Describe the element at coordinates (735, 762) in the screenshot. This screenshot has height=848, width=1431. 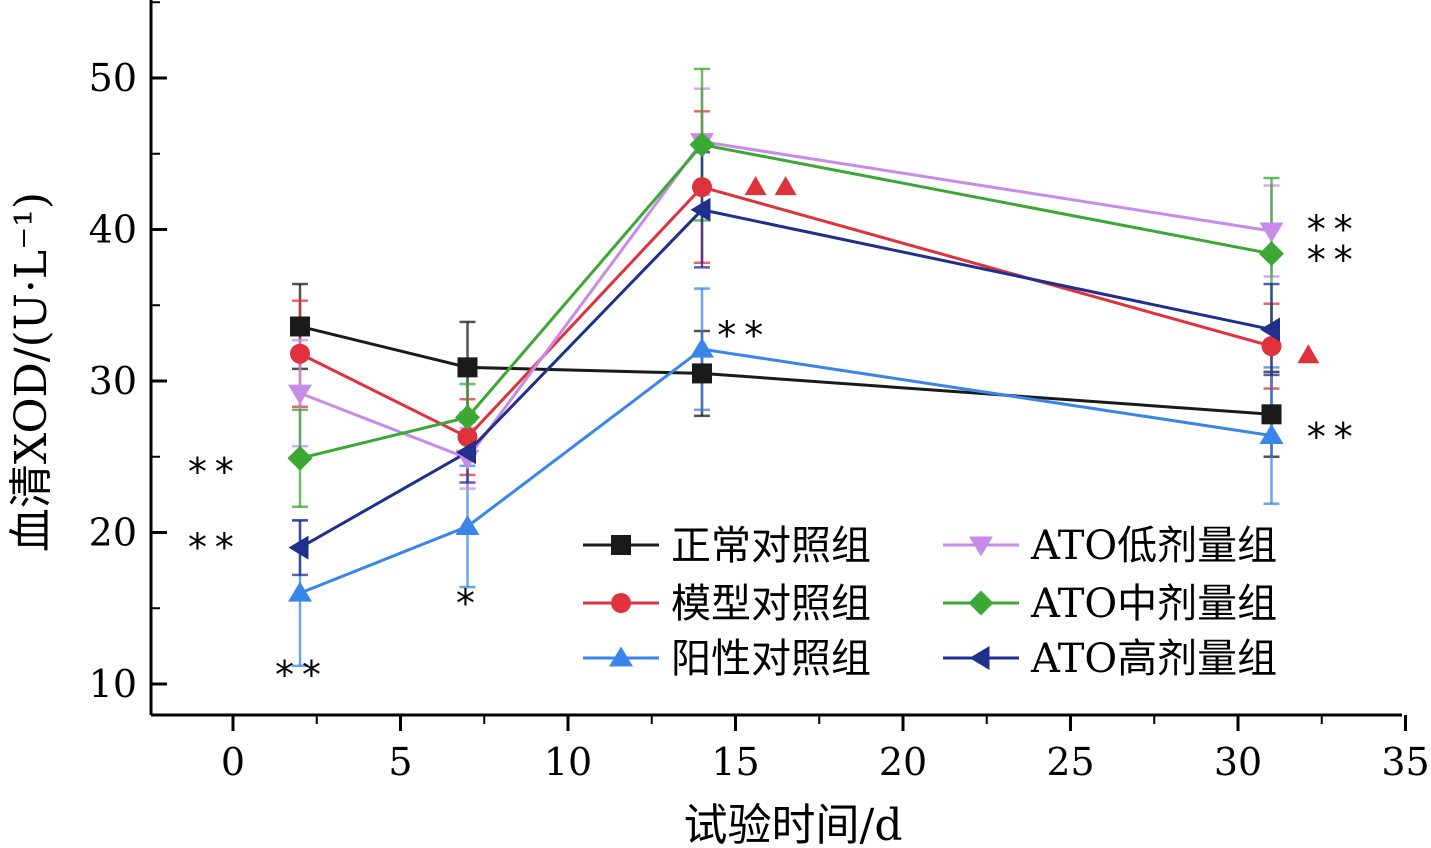
I see `x-tick-label: 15` at that location.